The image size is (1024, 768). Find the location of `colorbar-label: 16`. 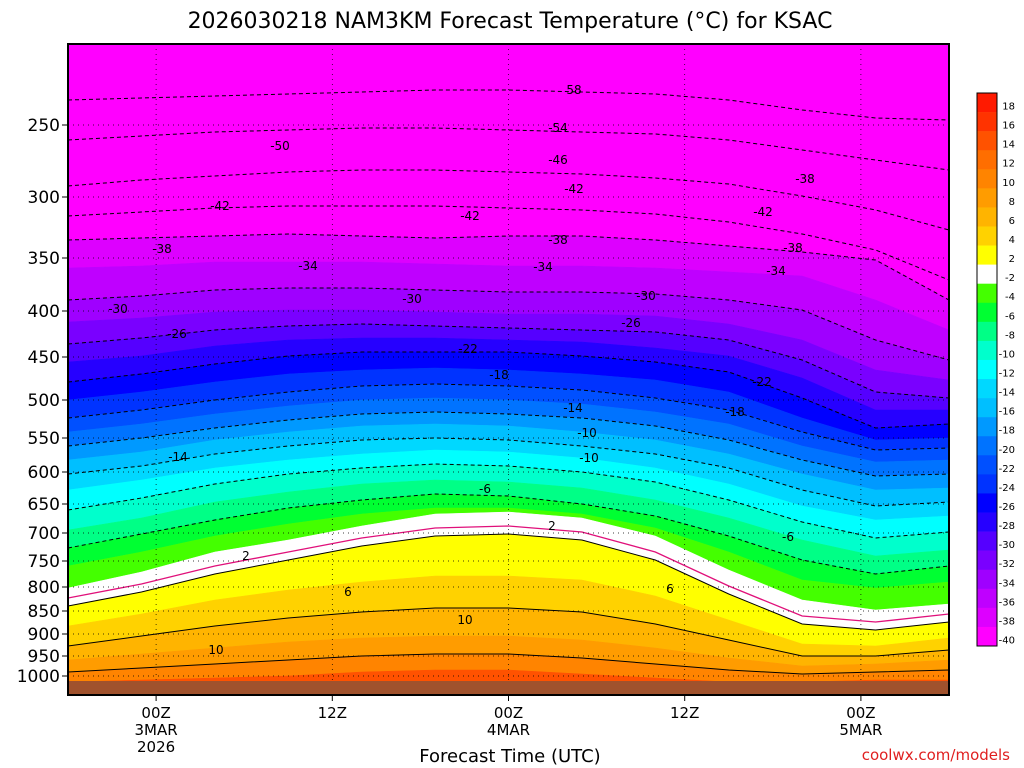

colorbar-label: 16 is located at coordinates (1008, 126).